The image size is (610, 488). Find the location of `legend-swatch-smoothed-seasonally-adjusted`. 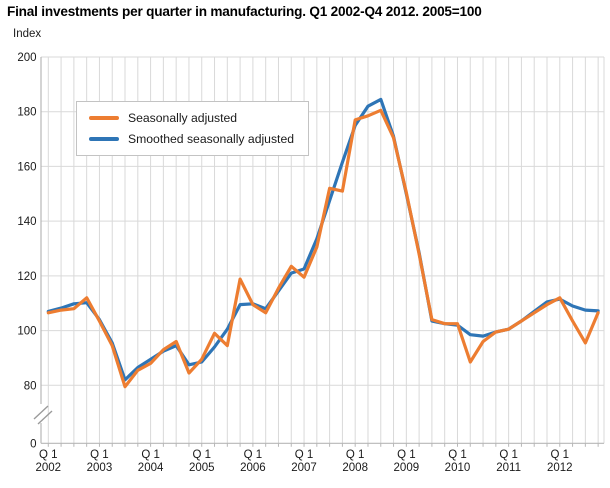

legend-swatch-smoothed-seasonally-adjusted is located at coordinates (104, 139).